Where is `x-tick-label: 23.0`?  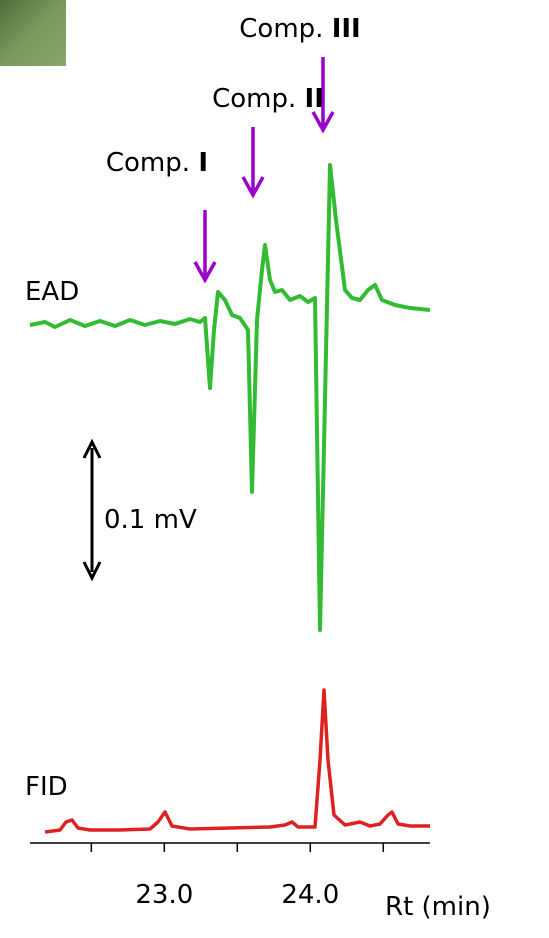
x-tick-label: 23.0 is located at coordinates (164, 895).